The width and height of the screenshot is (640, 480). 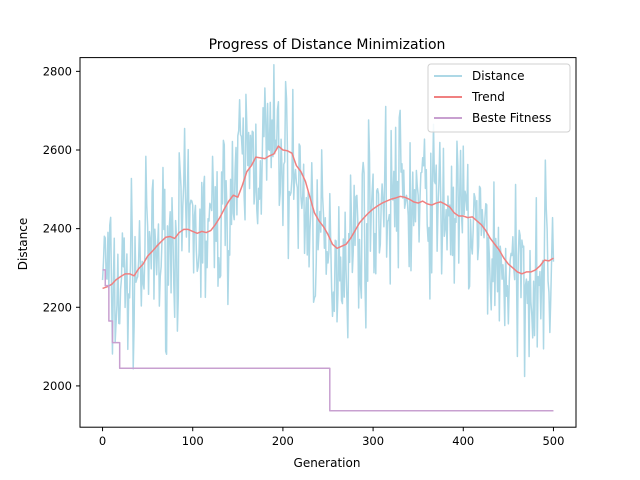 I want to click on legend-label: Distance, so click(x=498, y=76).